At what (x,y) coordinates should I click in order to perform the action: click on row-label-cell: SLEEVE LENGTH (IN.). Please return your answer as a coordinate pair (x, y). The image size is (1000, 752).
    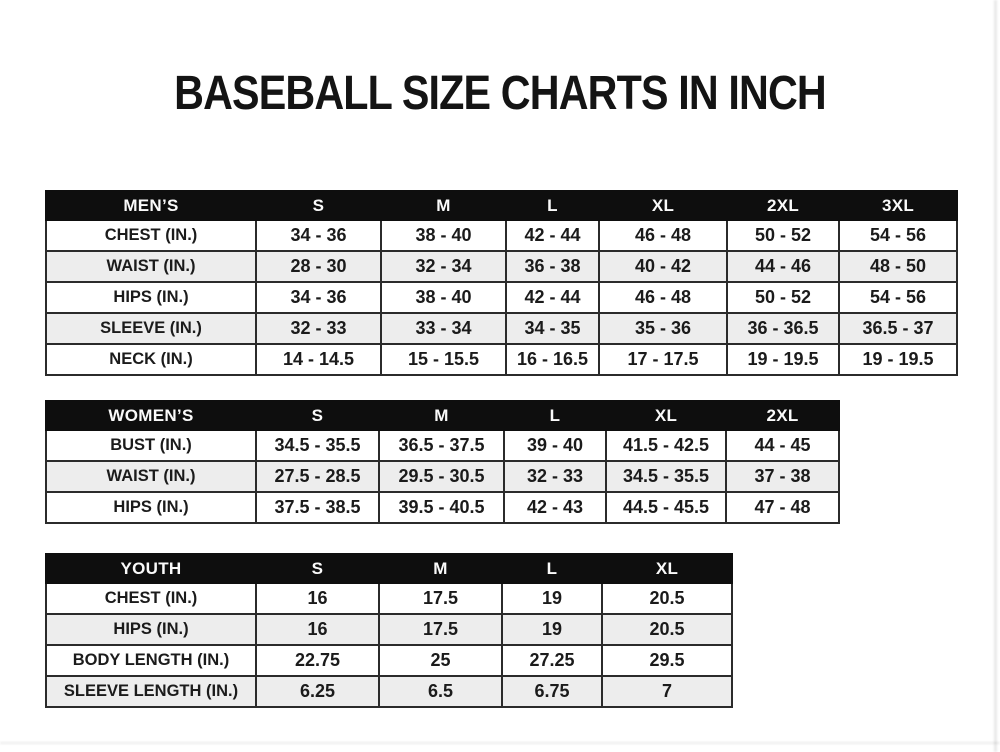
    Looking at the image, I should click on (151, 691).